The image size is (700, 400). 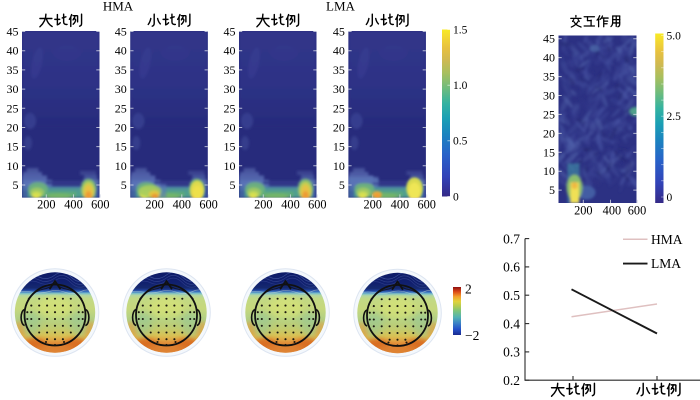 I want to click on svg-text: 0.2, so click(x=511, y=380).